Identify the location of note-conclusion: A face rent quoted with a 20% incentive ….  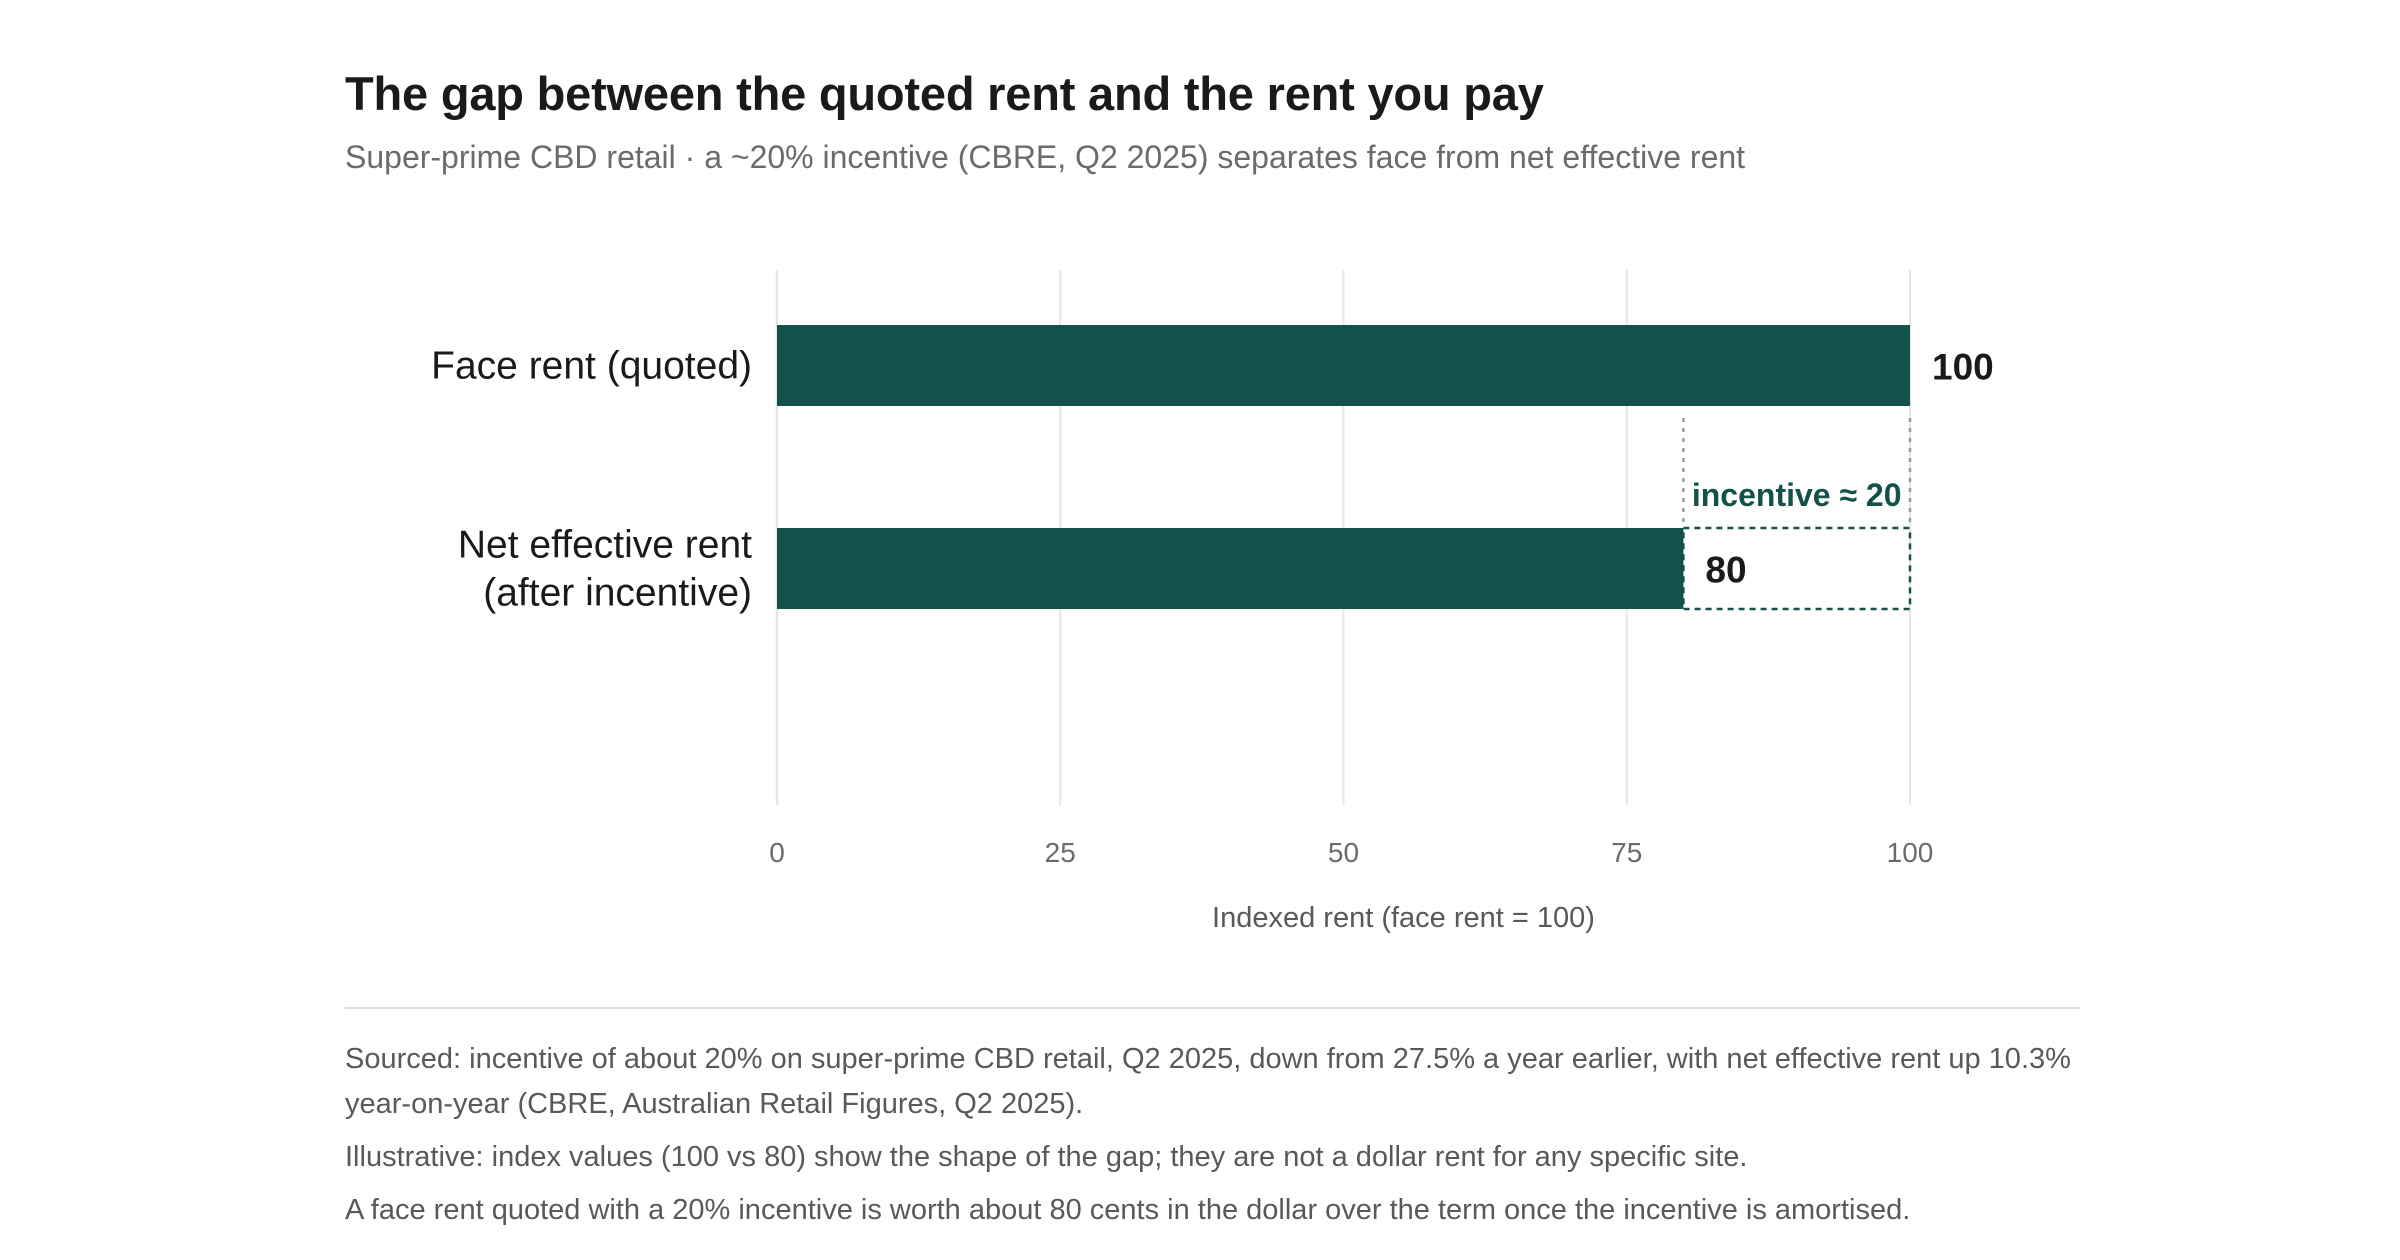
(1128, 1210).